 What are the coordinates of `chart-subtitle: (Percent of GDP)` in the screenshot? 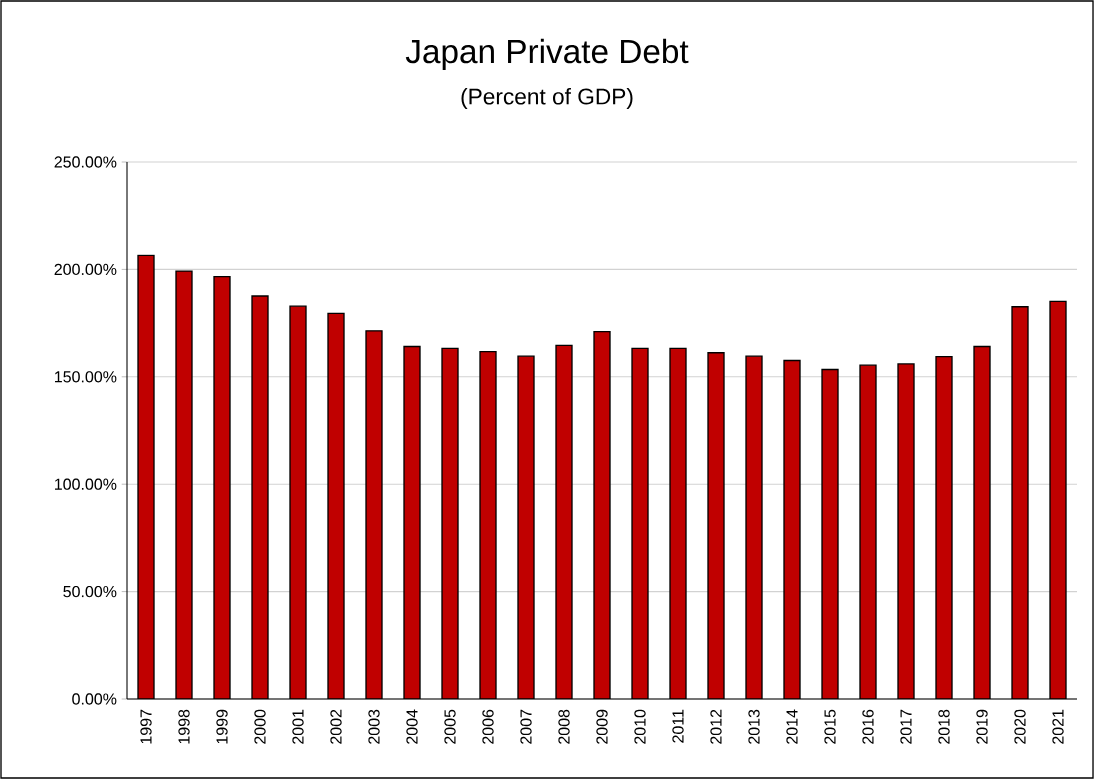 It's located at (547, 98).